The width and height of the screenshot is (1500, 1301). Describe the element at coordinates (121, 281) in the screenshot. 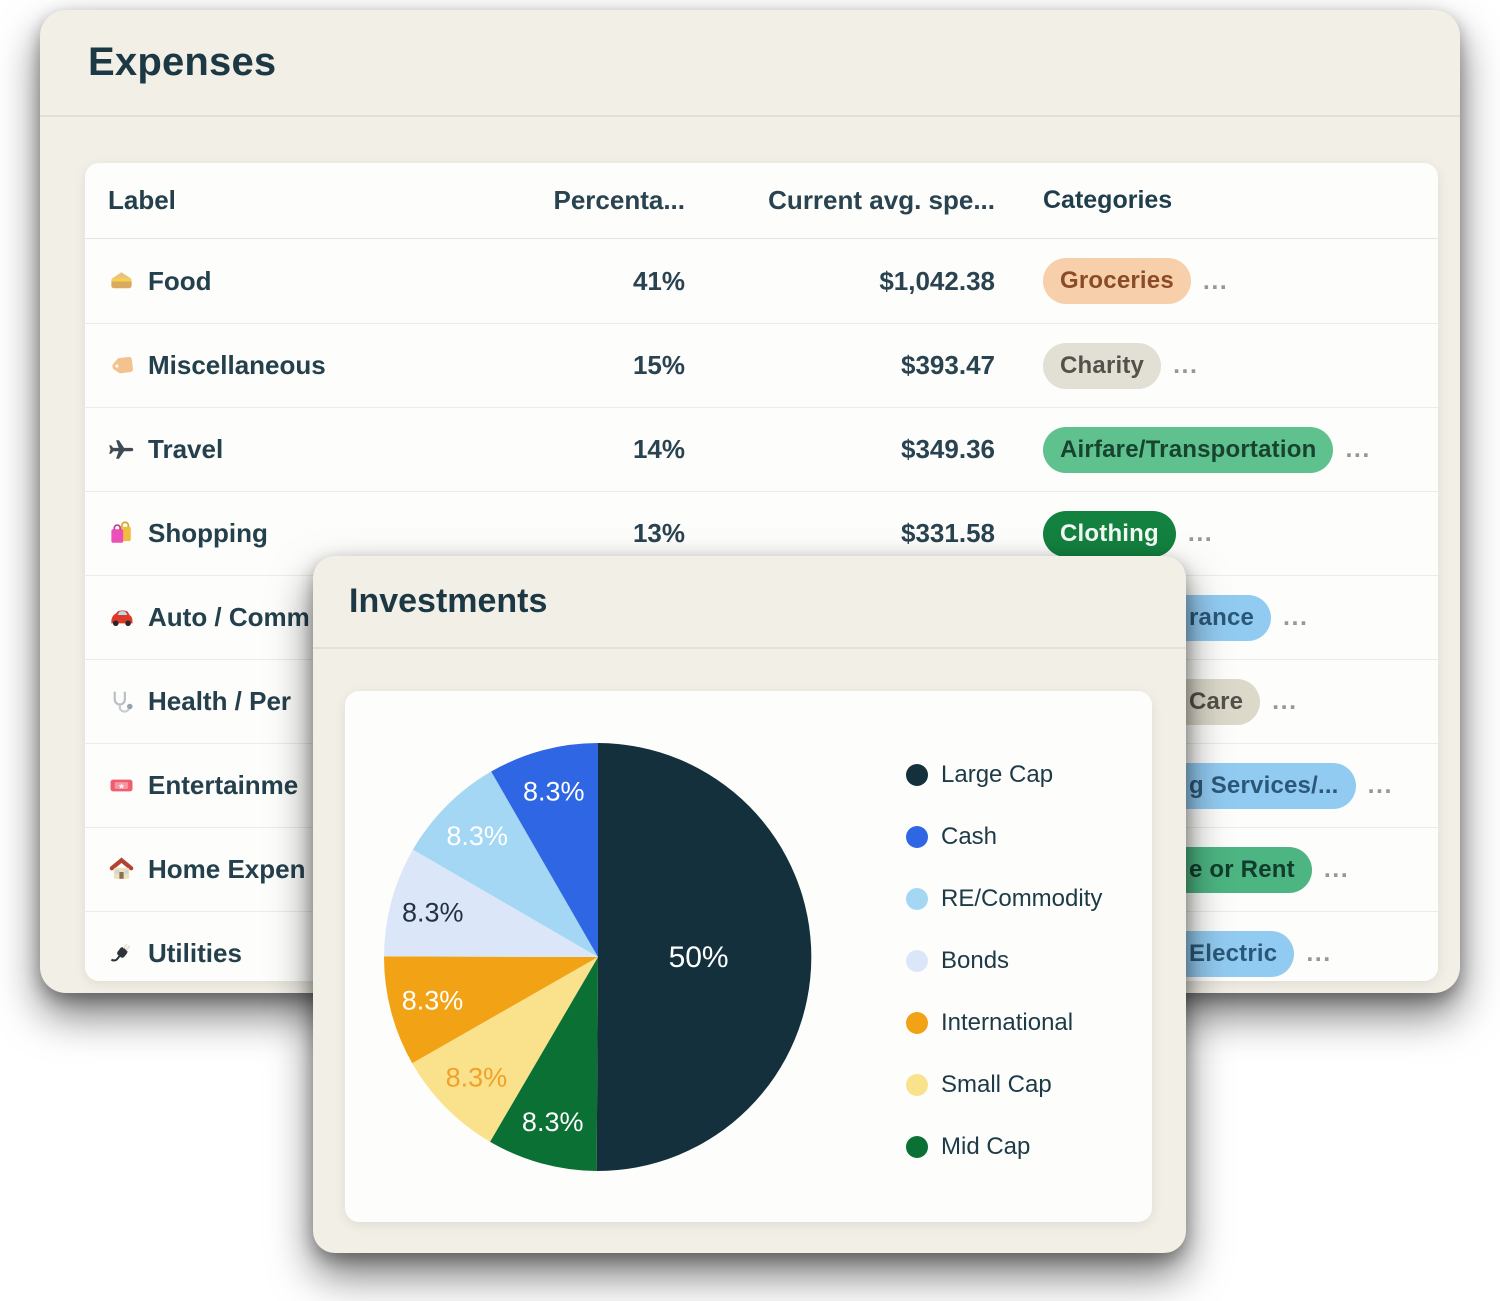

I see `sandwich-icon` at that location.